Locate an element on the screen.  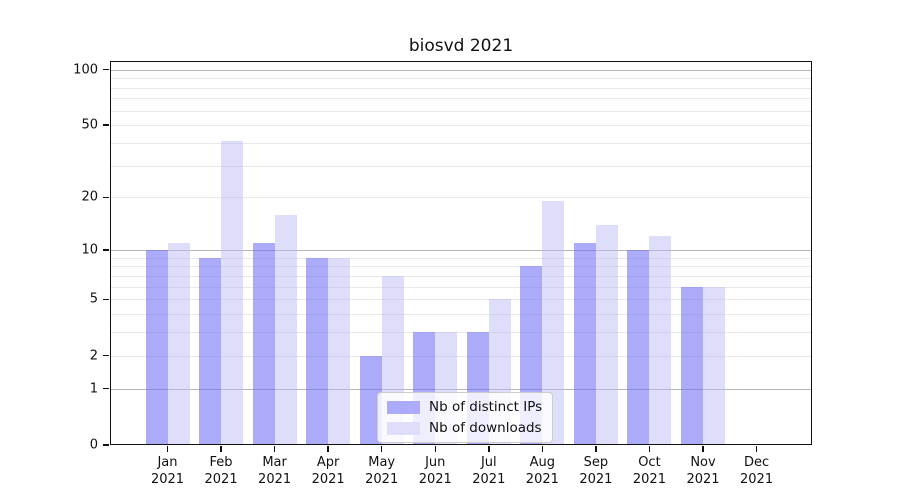
bar-ips-apr is located at coordinates (317, 351).